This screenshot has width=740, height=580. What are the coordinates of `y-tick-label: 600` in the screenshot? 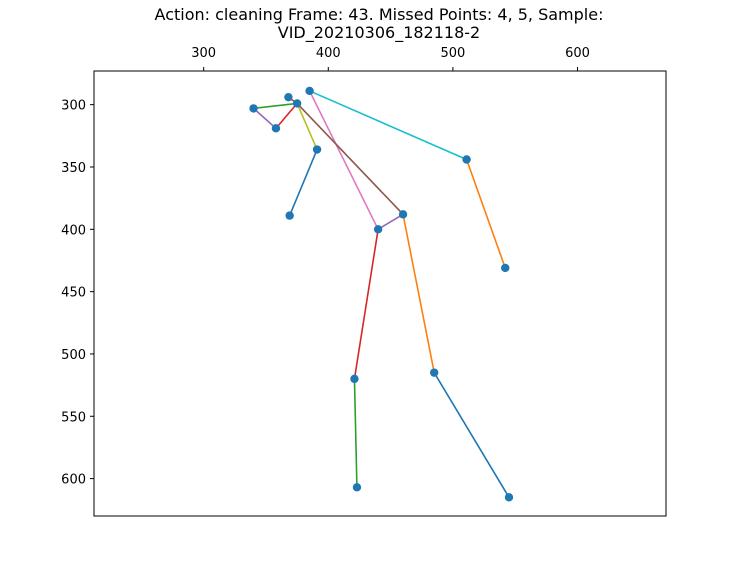 It's located at (73, 480).